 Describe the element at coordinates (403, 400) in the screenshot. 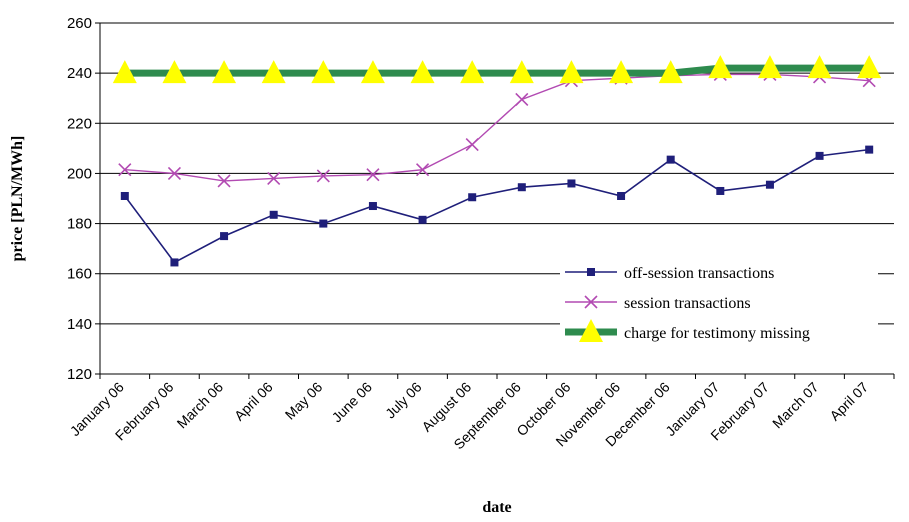

I see `x-tick-label: July 06` at that location.